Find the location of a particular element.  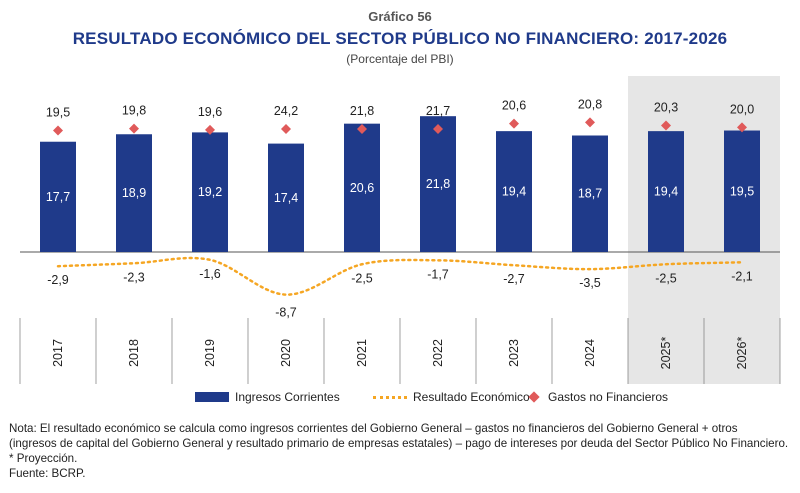

x-tick-label: 2017 is located at coordinates (58, 353).